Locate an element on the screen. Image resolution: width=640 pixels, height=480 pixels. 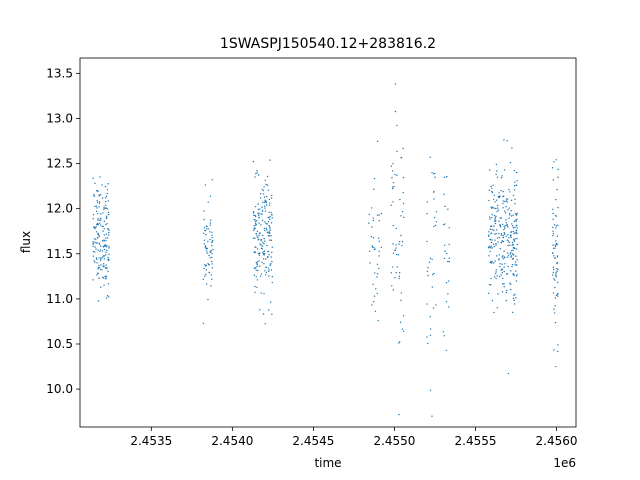
x-tick-label: 2.4535 is located at coordinates (151, 441).